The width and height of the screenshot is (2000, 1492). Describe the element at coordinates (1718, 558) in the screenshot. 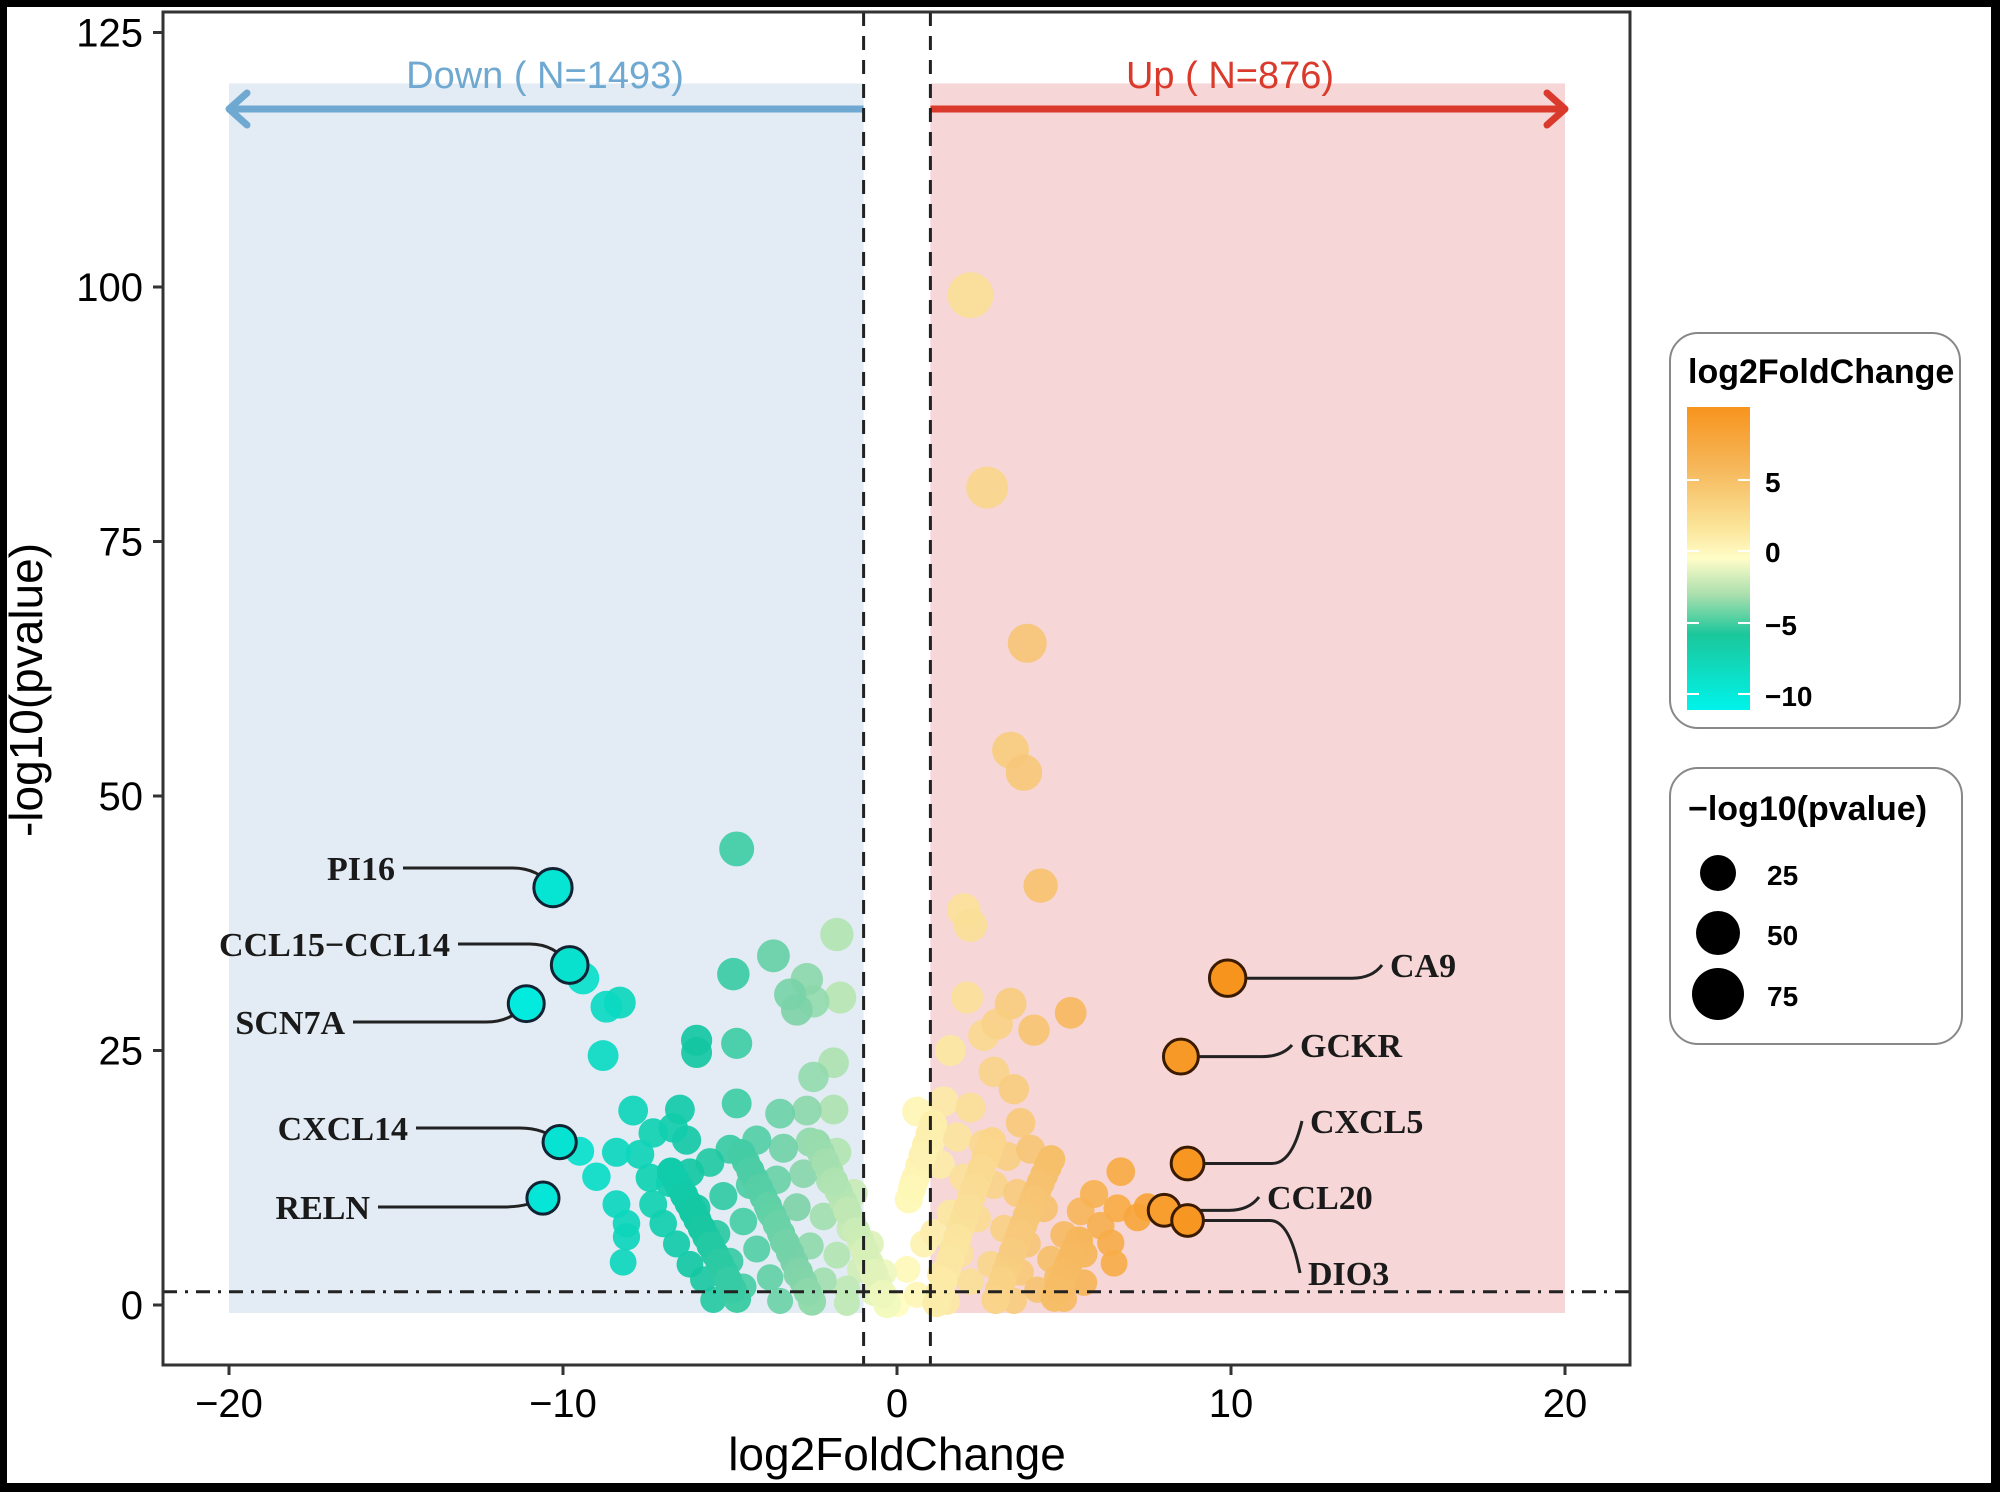

I see `color-bar` at that location.